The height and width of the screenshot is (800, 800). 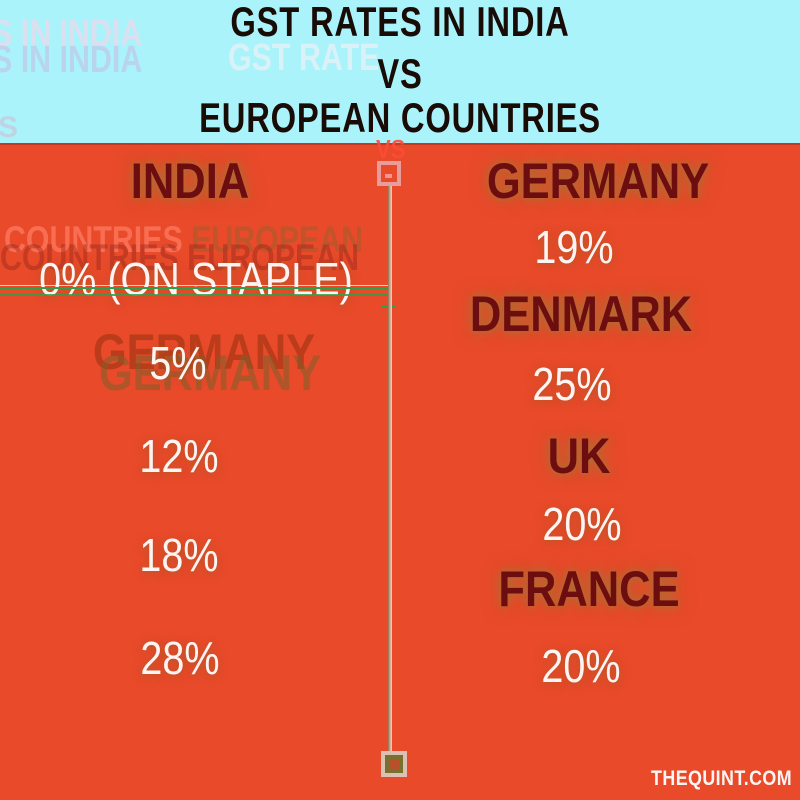 What do you see at coordinates (210, 373) in the screenshot?
I see `ghost-text-germany-echo-2: GERMANY` at bounding box center [210, 373].